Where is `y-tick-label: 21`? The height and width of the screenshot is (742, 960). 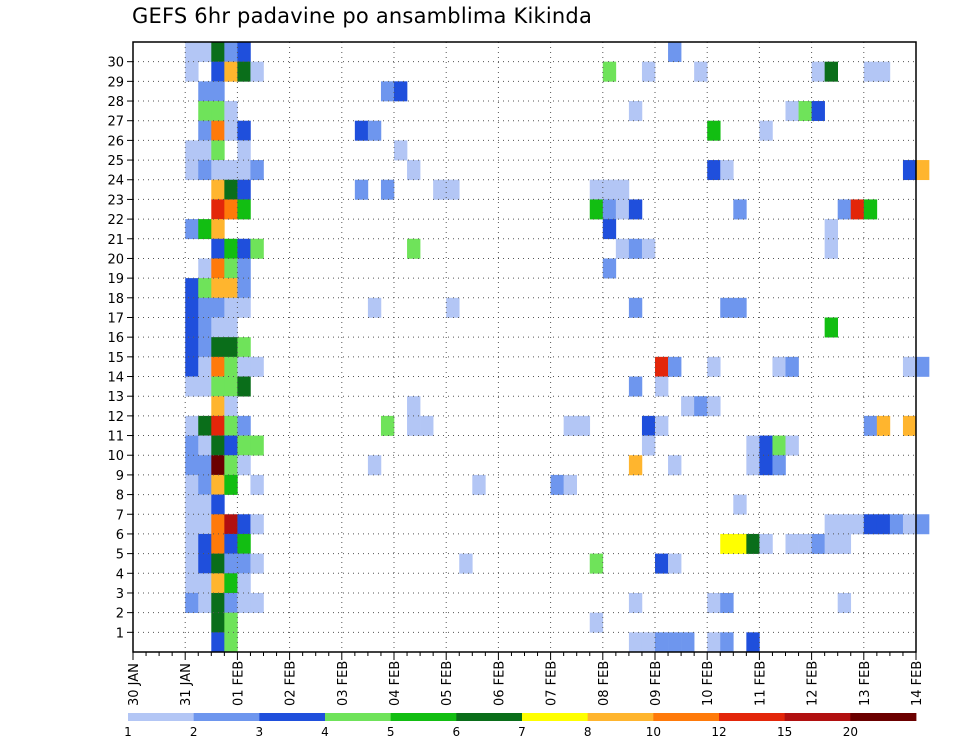
y-tick-label: 21 is located at coordinates (115, 240).